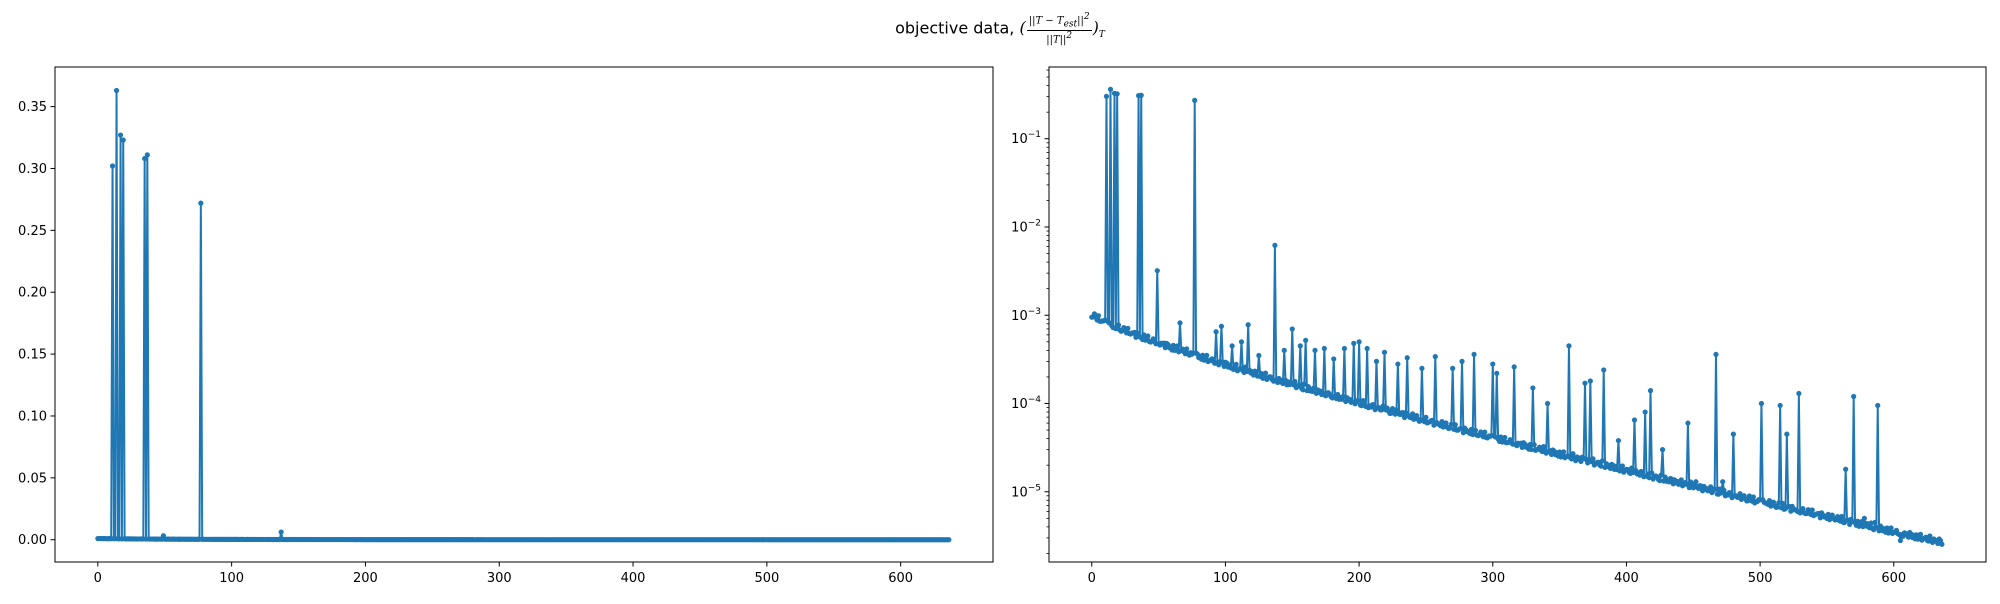  What do you see at coordinates (365, 578) in the screenshot?
I see `x-tick-label: 200` at bounding box center [365, 578].